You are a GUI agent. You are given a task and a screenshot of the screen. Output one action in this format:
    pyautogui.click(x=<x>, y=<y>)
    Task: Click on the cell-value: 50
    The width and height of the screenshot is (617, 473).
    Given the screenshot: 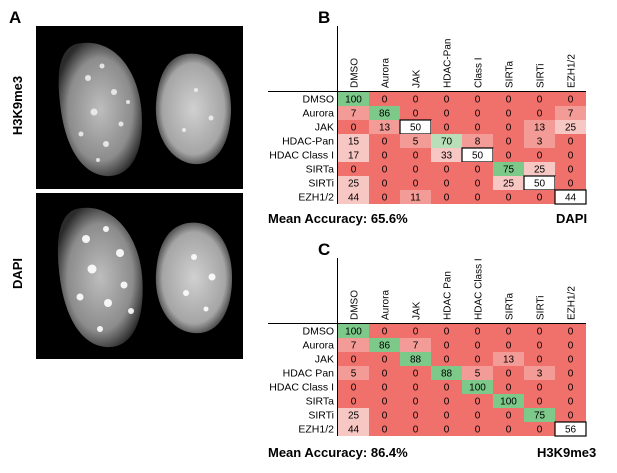 What is the action you would take?
    pyautogui.click(x=416, y=128)
    